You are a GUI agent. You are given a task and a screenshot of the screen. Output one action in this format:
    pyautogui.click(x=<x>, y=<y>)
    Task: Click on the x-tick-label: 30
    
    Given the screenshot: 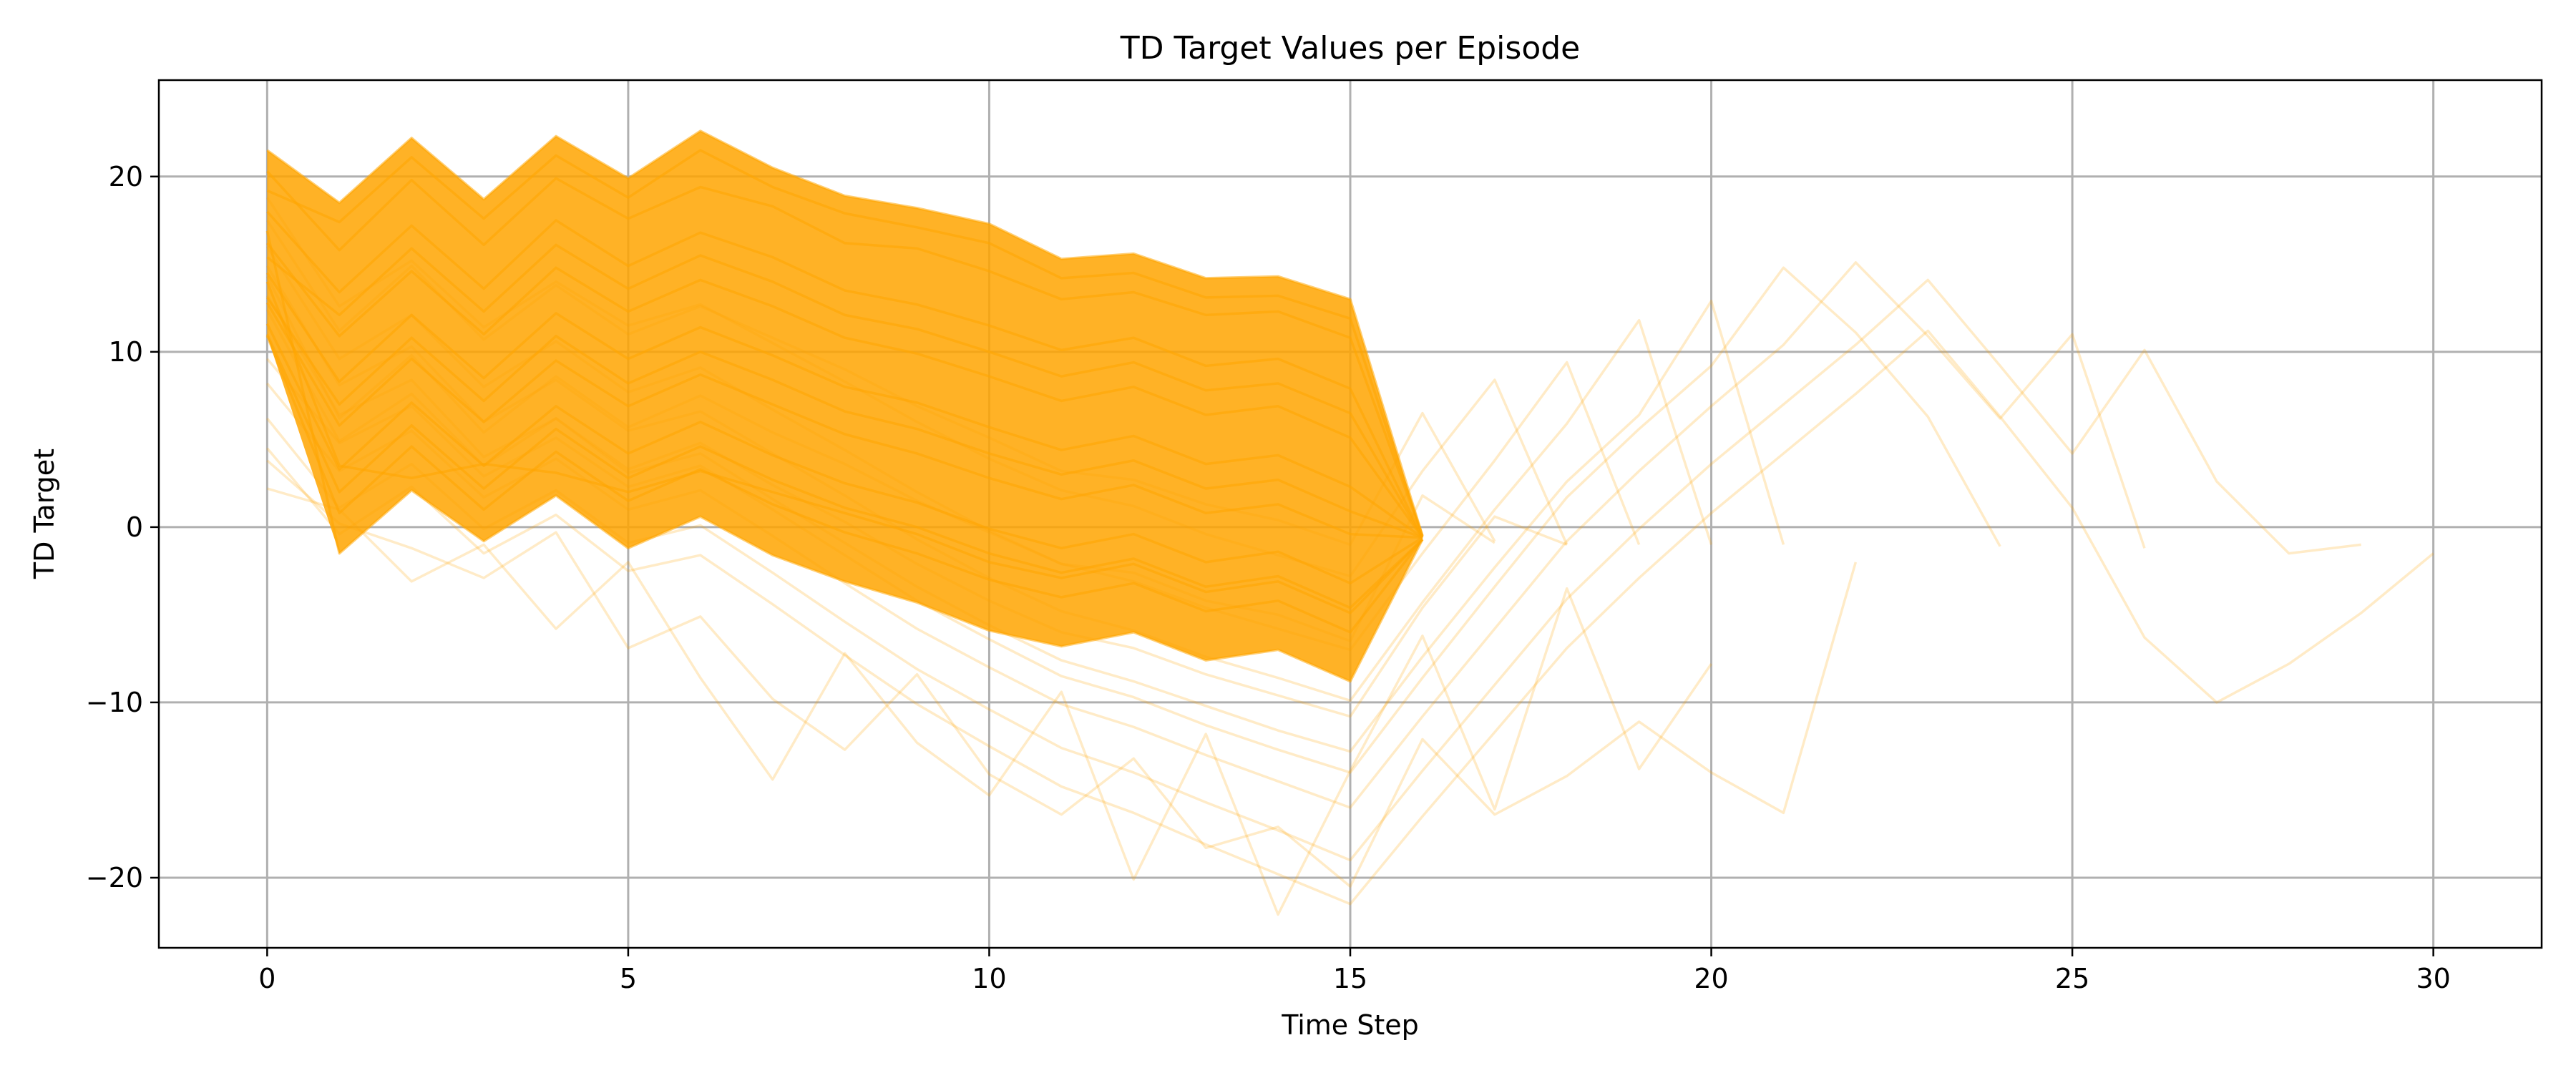 What is the action you would take?
    pyautogui.click(x=2433, y=979)
    